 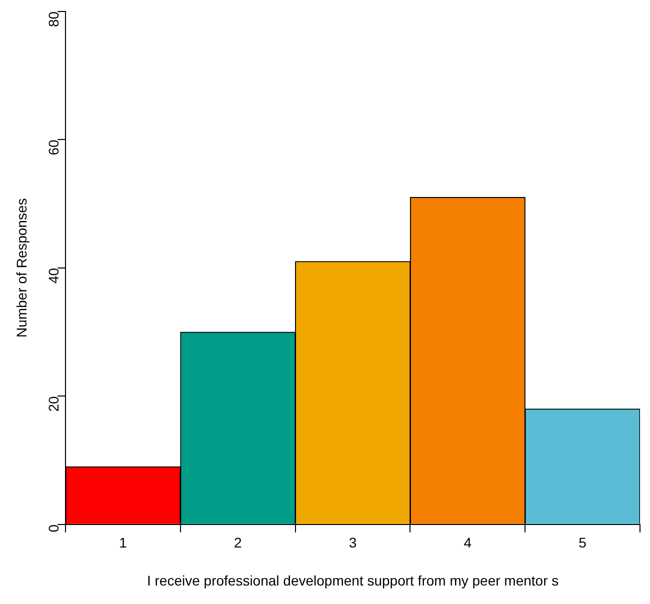 I want to click on x-tick-label: 3, so click(x=352, y=542).